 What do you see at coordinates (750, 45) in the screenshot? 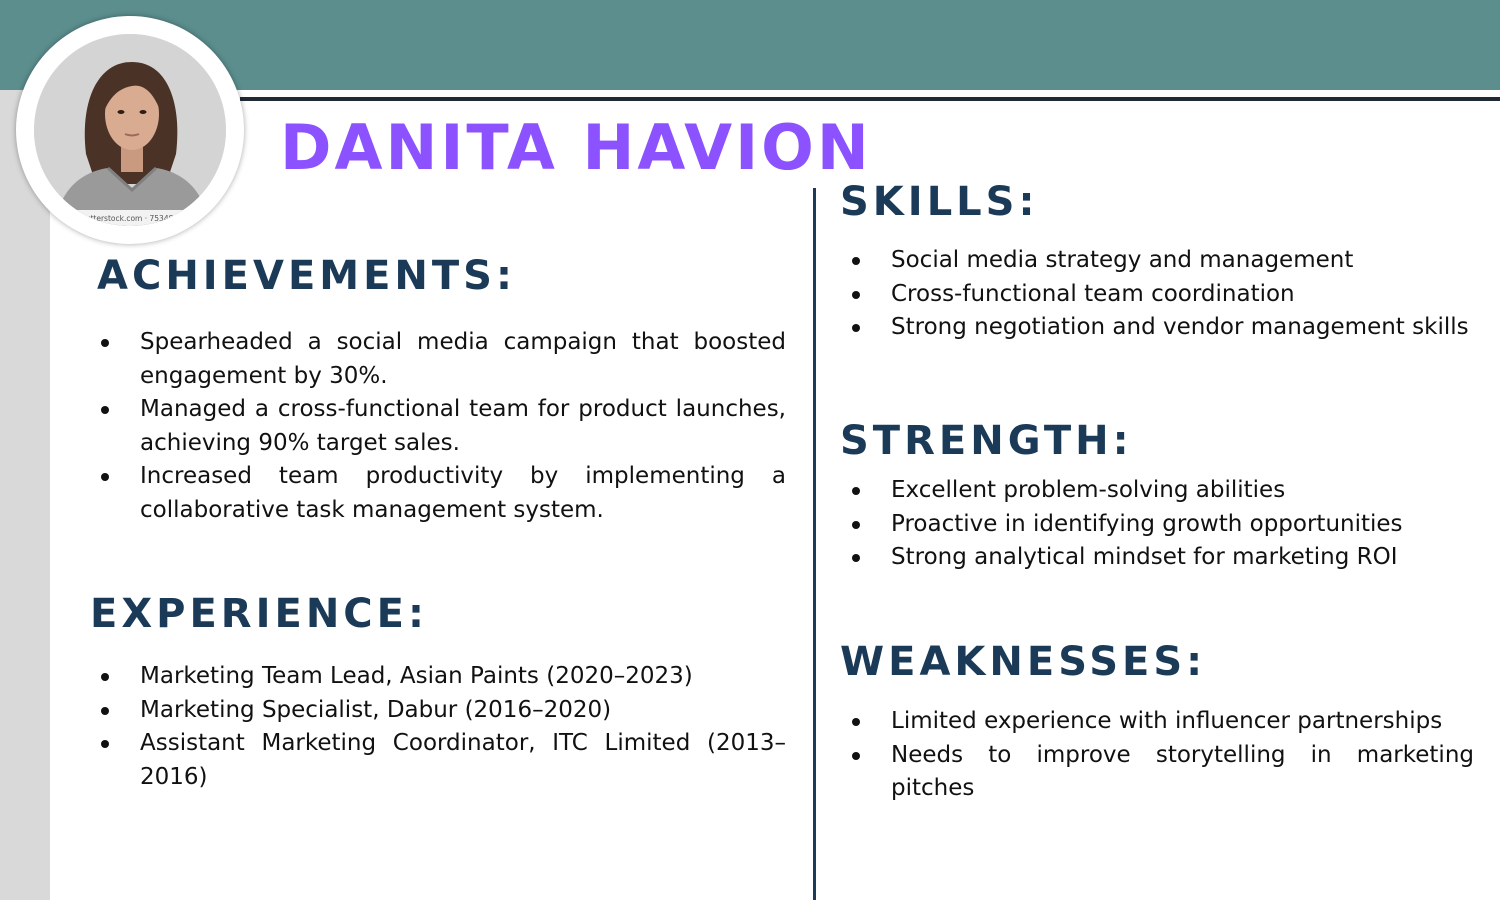
I see `header-band` at bounding box center [750, 45].